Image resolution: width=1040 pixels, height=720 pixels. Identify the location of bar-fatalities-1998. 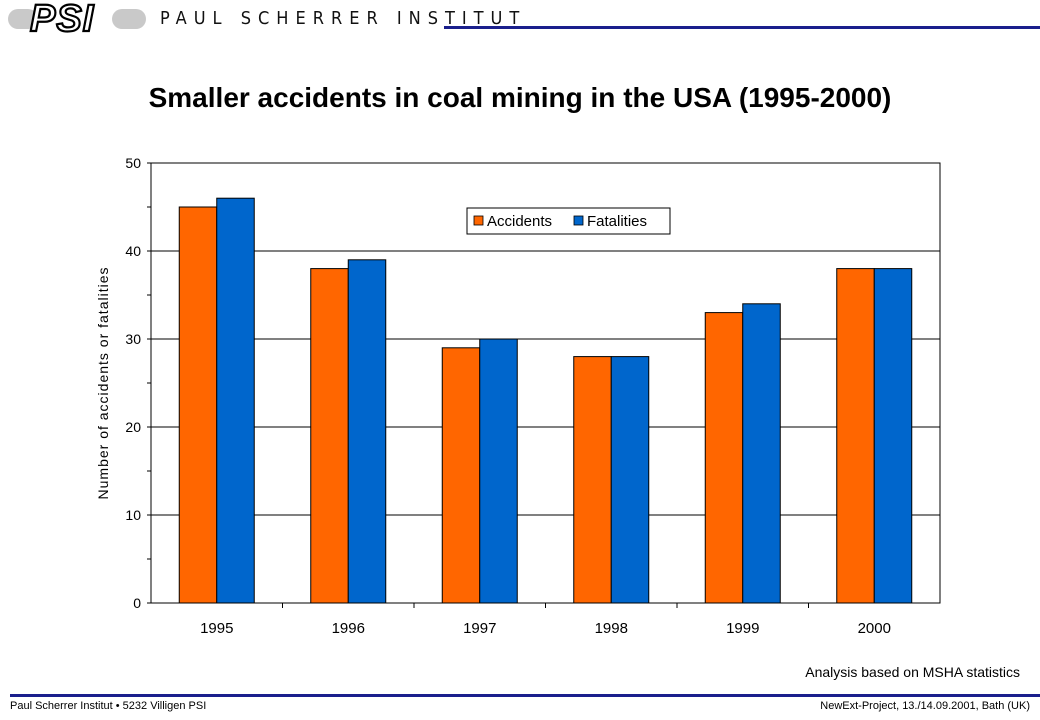
(630, 480).